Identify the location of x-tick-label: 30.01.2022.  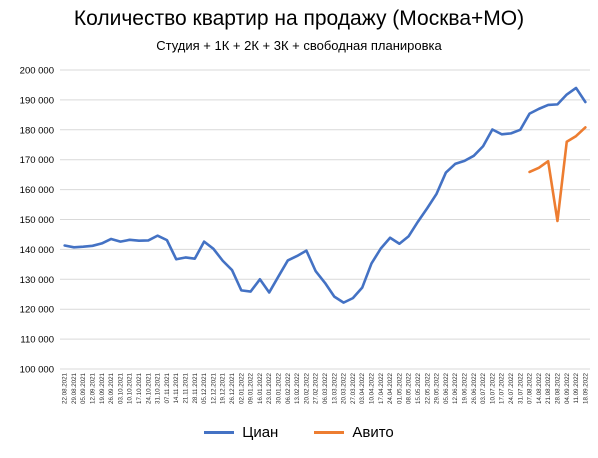
(279, 388).